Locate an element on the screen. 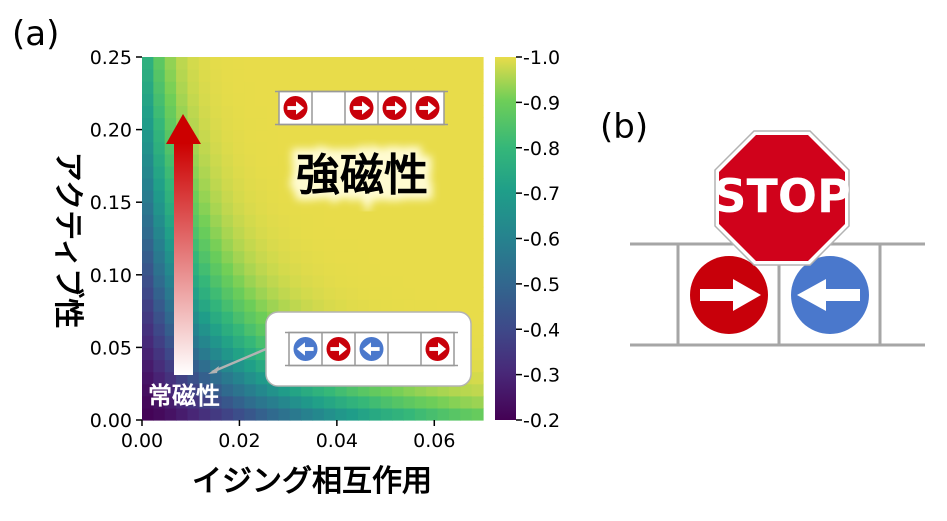 The height and width of the screenshot is (521, 947). colorbar-tick-label: -0.7 is located at coordinates (541, 194).